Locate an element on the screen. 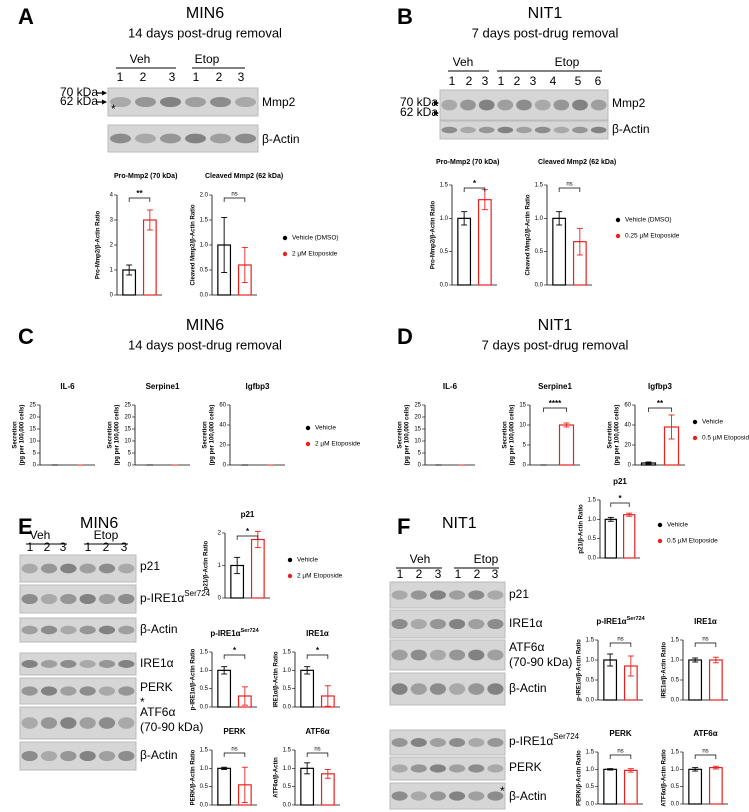 This screenshot has width=749, height=812. lane-label: 3 is located at coordinates (533, 81).